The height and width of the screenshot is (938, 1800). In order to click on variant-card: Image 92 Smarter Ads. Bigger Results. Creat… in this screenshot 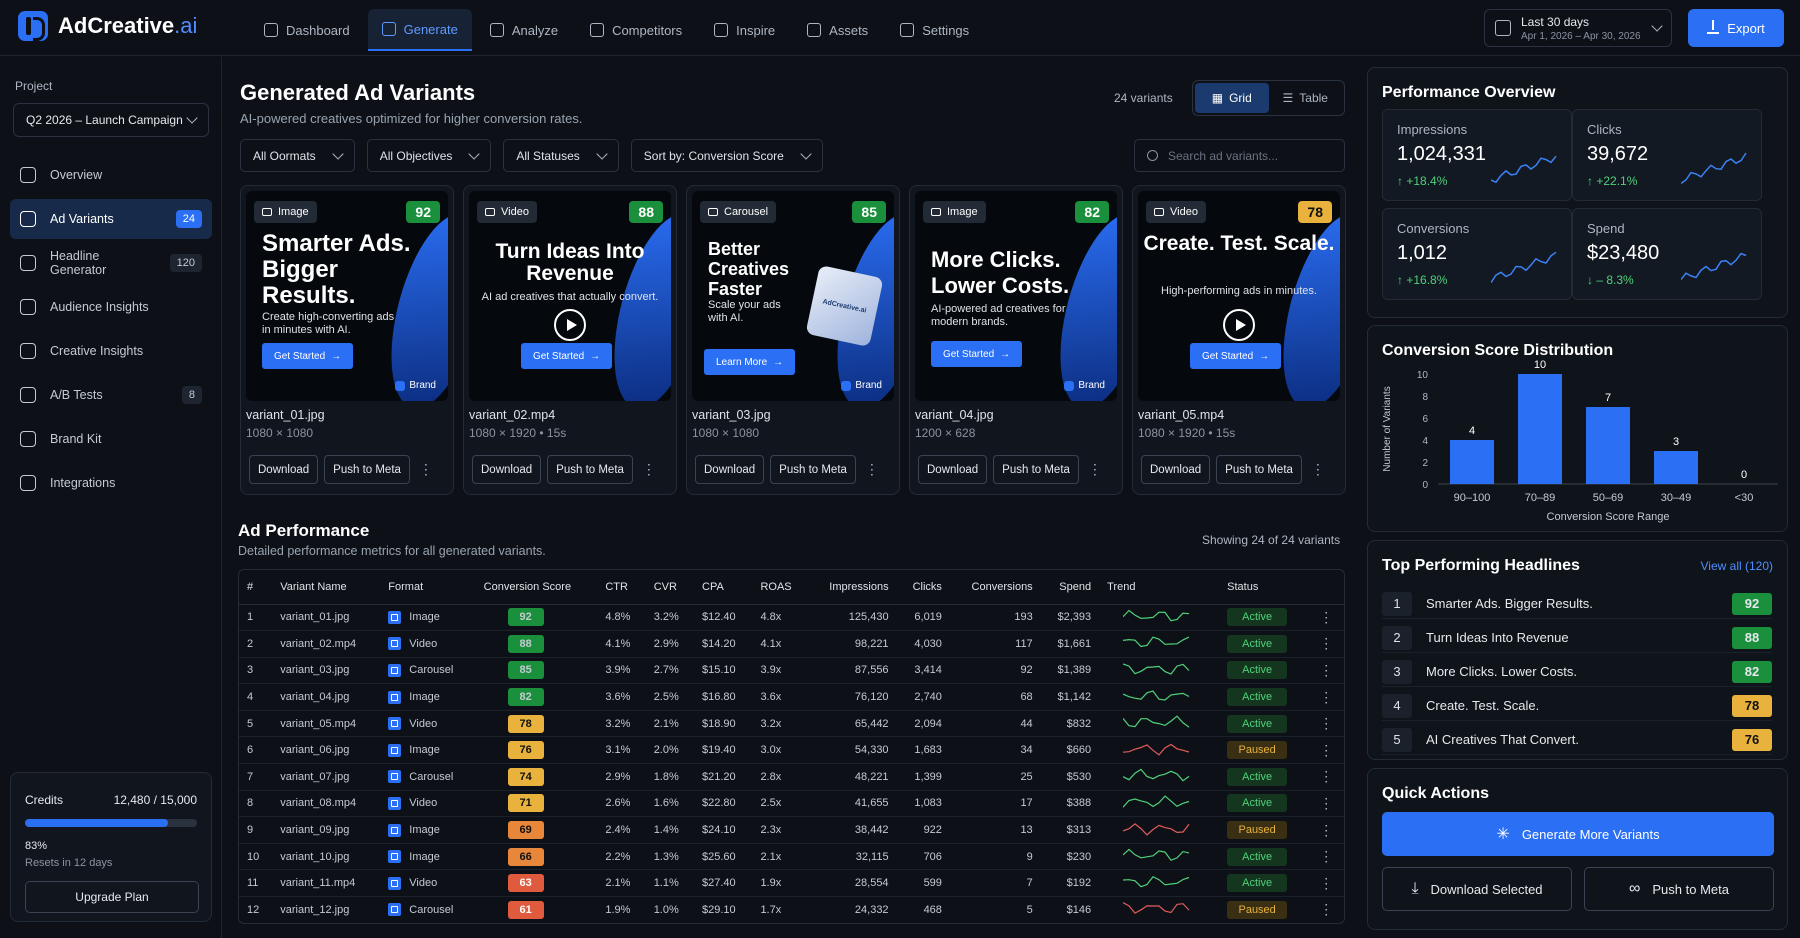, I will do `click(347, 340)`.